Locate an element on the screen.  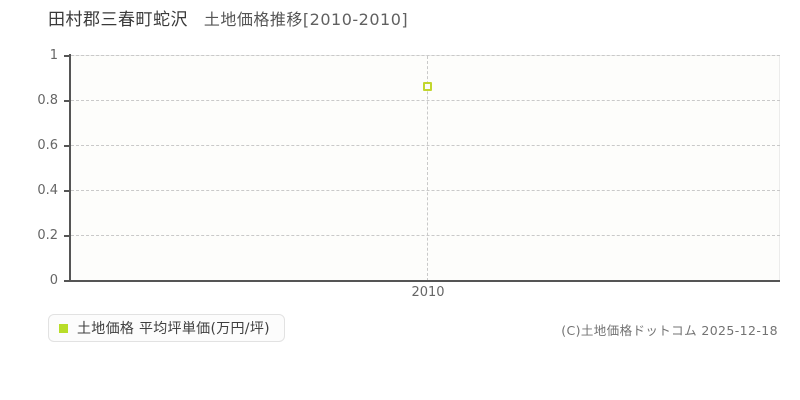
y-axis-label-1: 1 is located at coordinates (53, 55).